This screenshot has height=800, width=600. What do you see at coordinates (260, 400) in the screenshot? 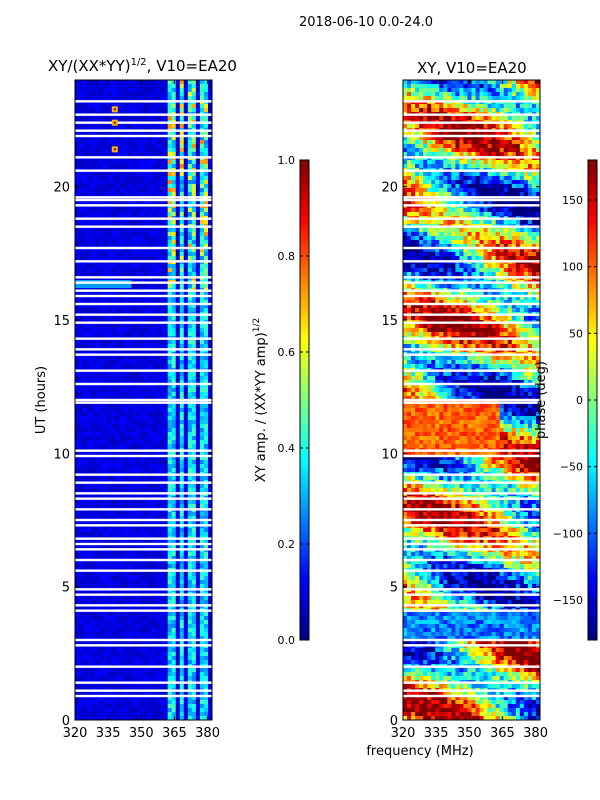
I see `colorbar1-label: XY amp. / (XX*YY amp)1/2​` at bounding box center [260, 400].